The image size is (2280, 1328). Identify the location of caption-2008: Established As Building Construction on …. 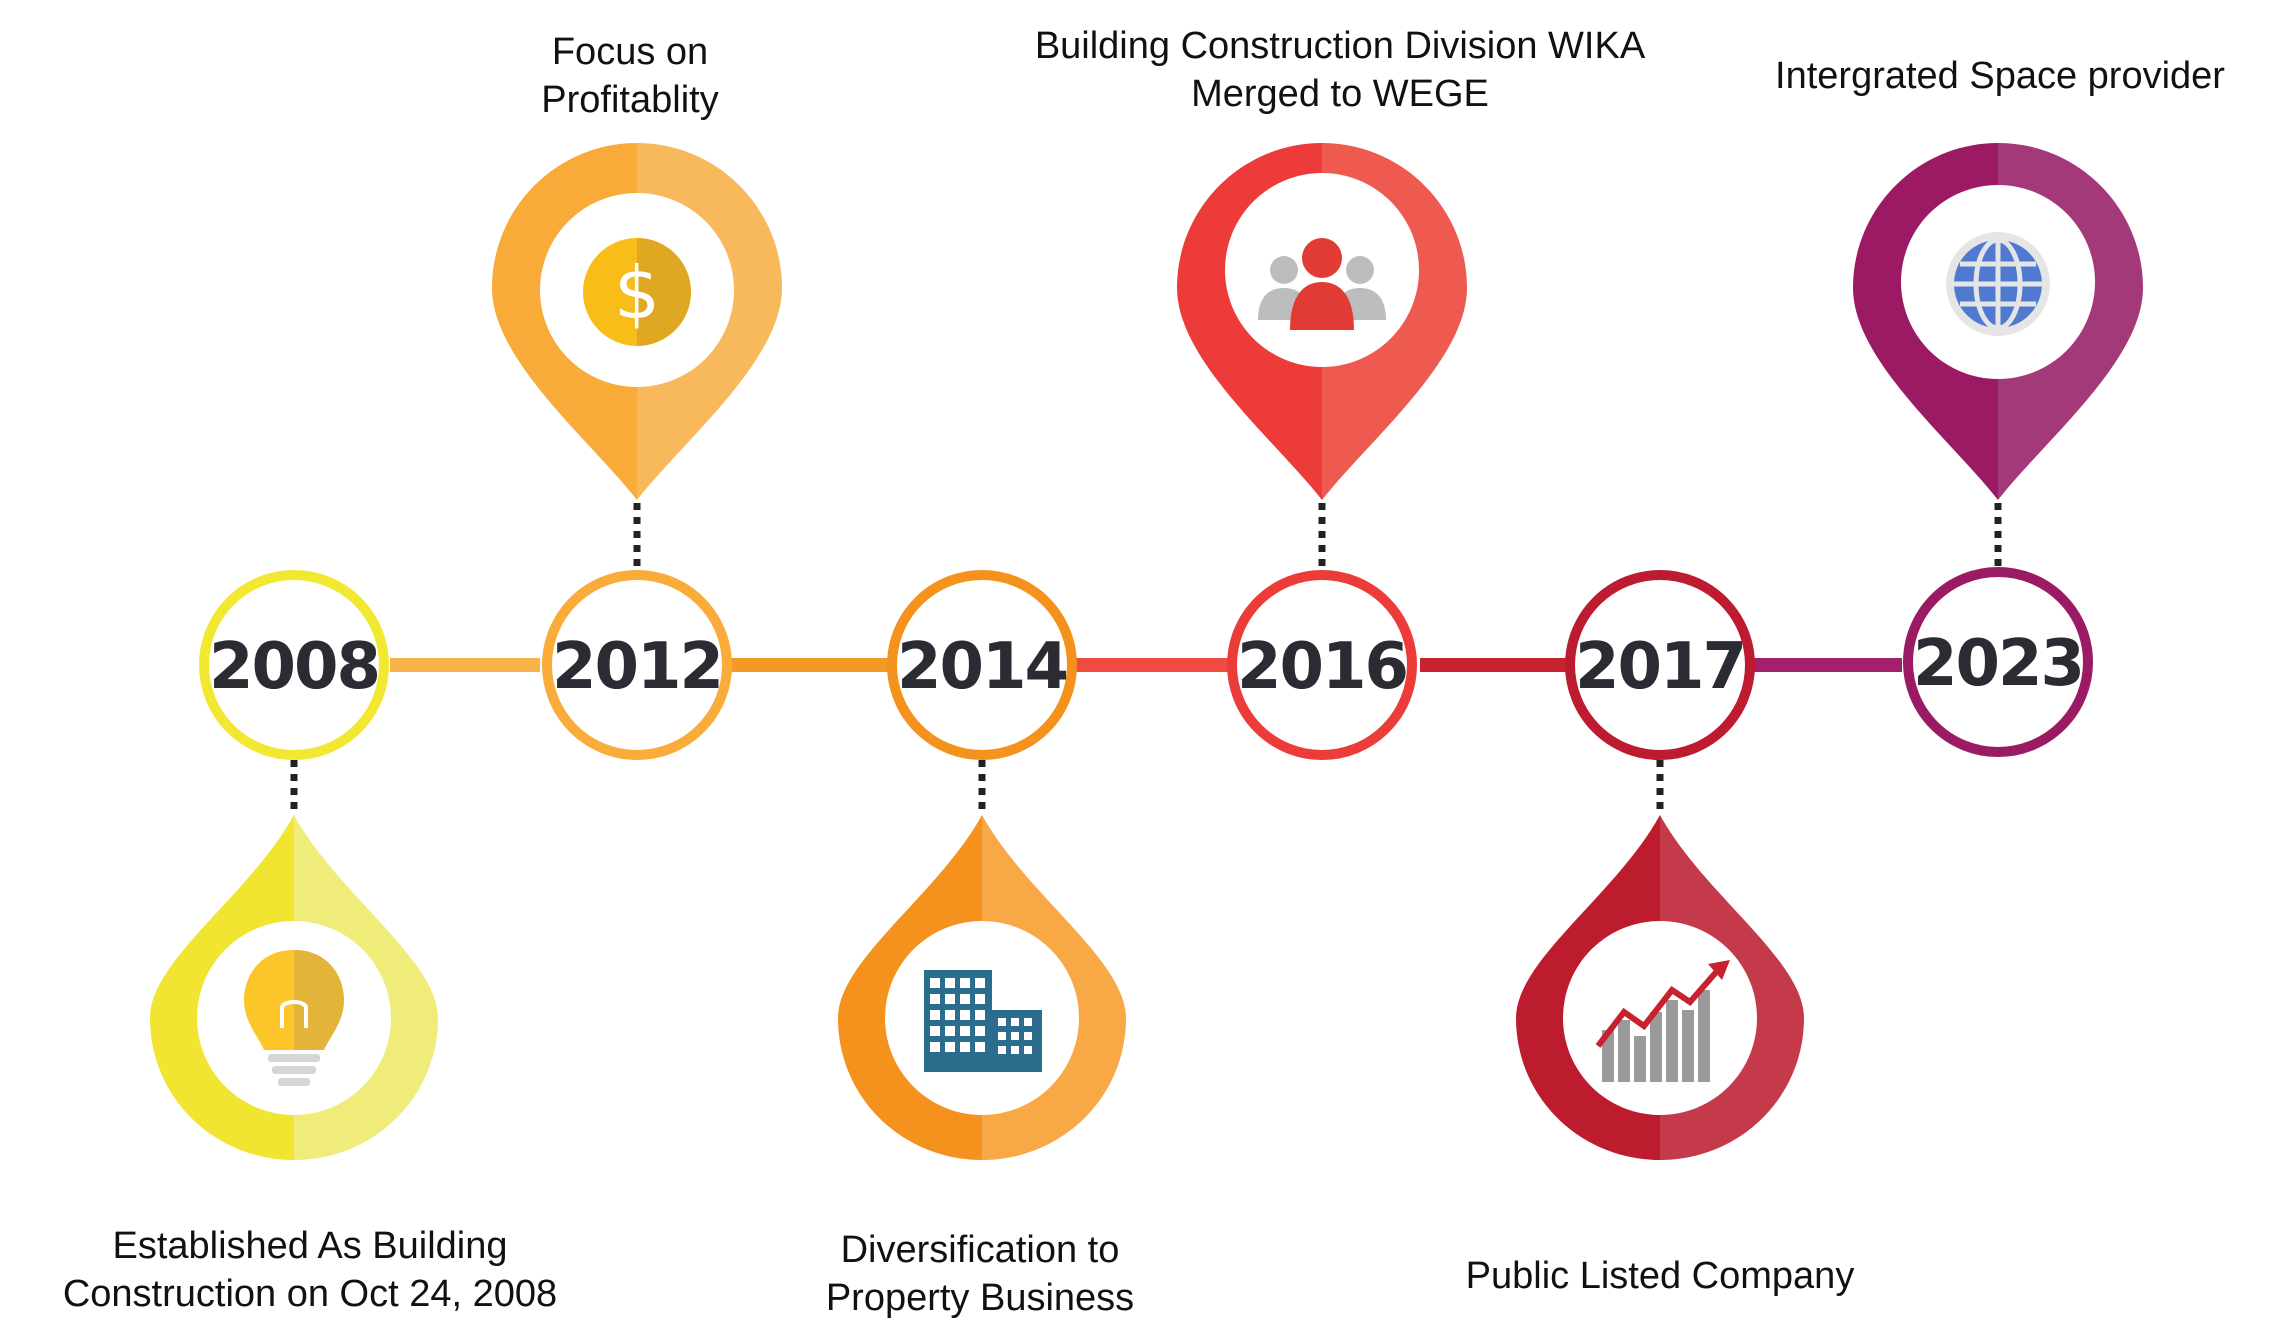
(310, 1270).